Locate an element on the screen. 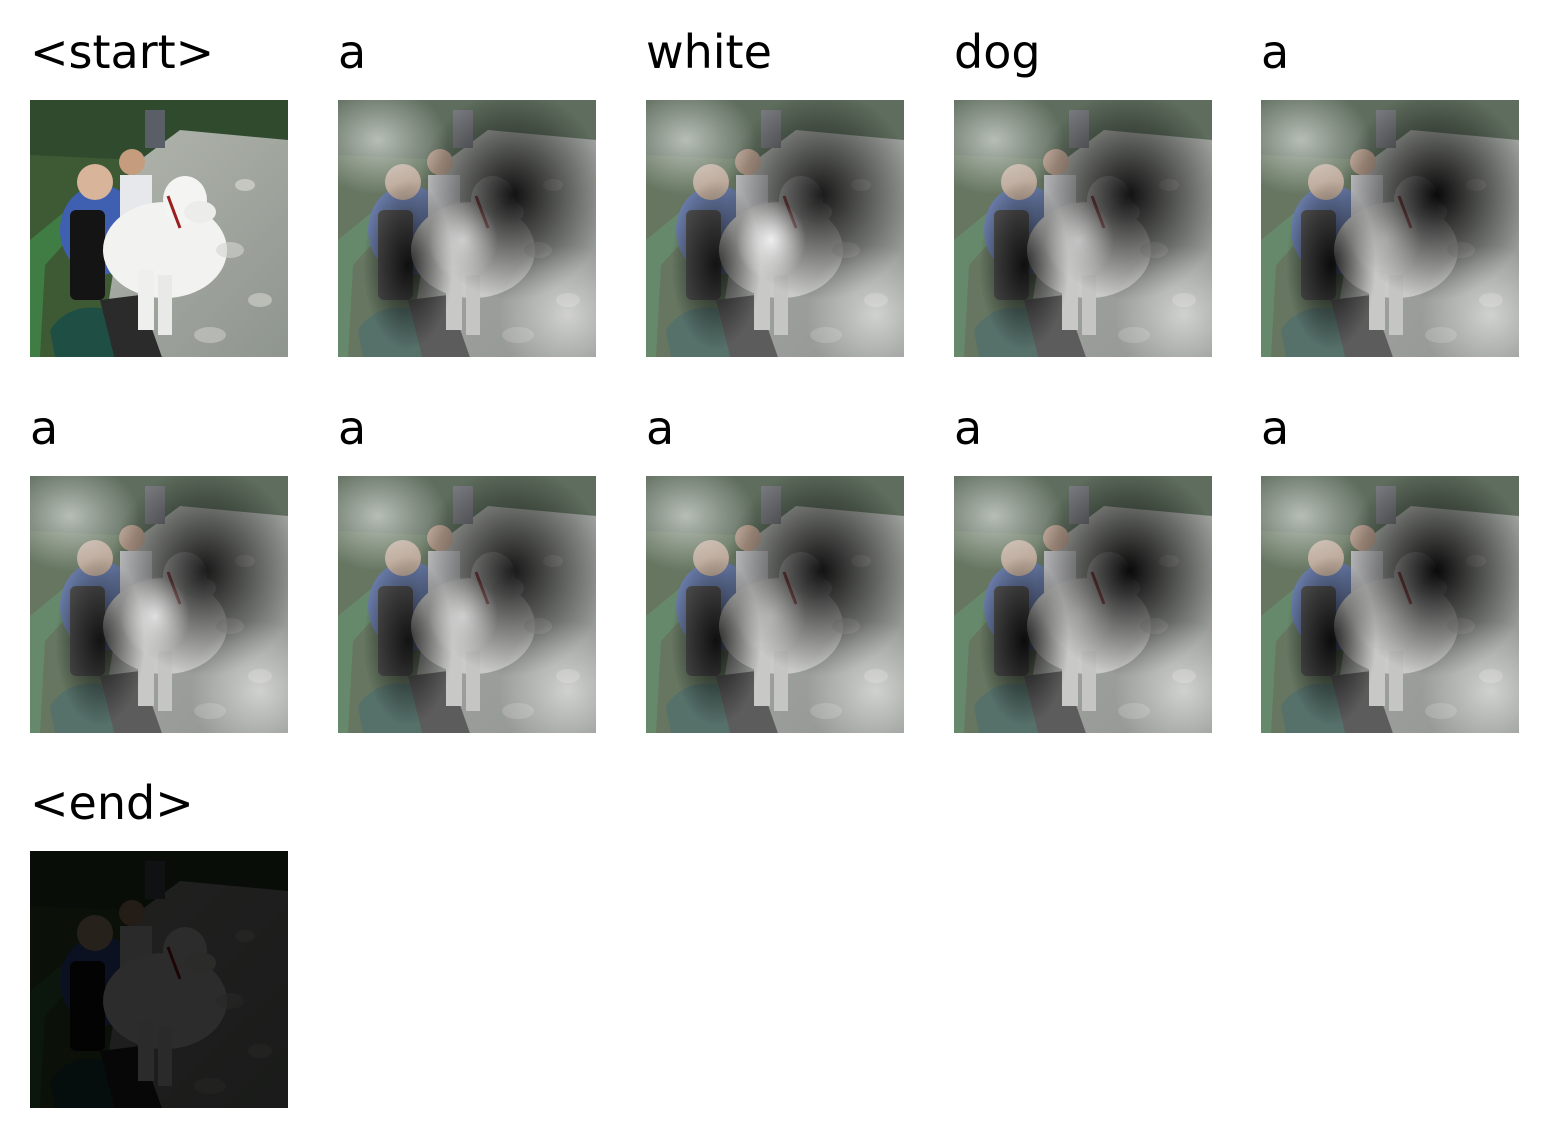 The image size is (1548, 1138). token-label: <end> is located at coordinates (112, 803).